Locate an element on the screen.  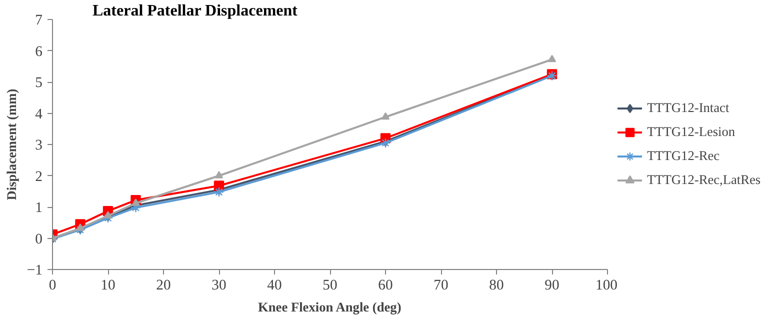
x-tick-label: 60 is located at coordinates (385, 286).